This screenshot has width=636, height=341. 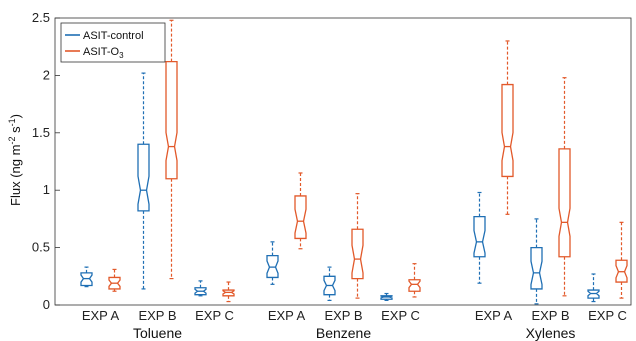 What do you see at coordinates (103, 53) in the screenshot?
I see `legend-label-o3: ASIT-O3` at bounding box center [103, 53].